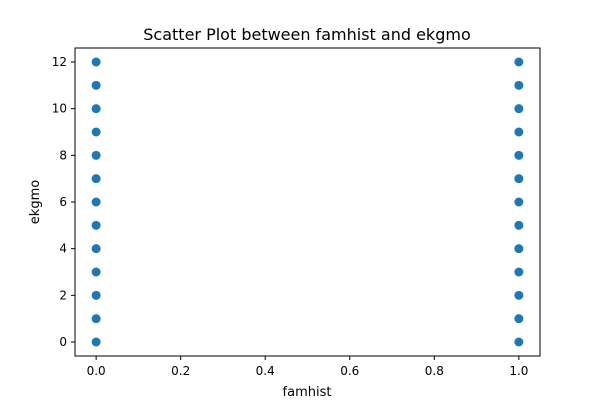 This screenshot has height=400, width=600. What do you see at coordinates (63, 295) in the screenshot?
I see `y-tick-label: 2` at bounding box center [63, 295].